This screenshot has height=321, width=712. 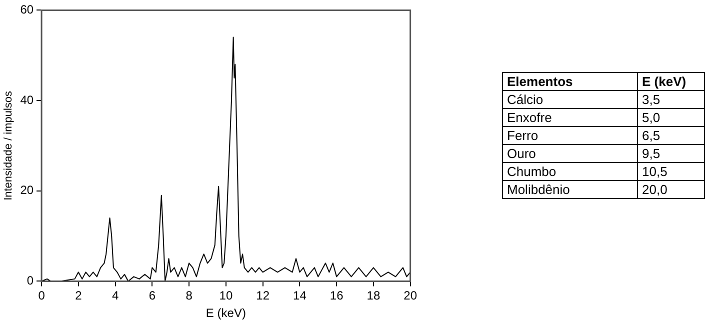 What do you see at coordinates (42, 295) in the screenshot?
I see `x-tick-label: 0` at bounding box center [42, 295].